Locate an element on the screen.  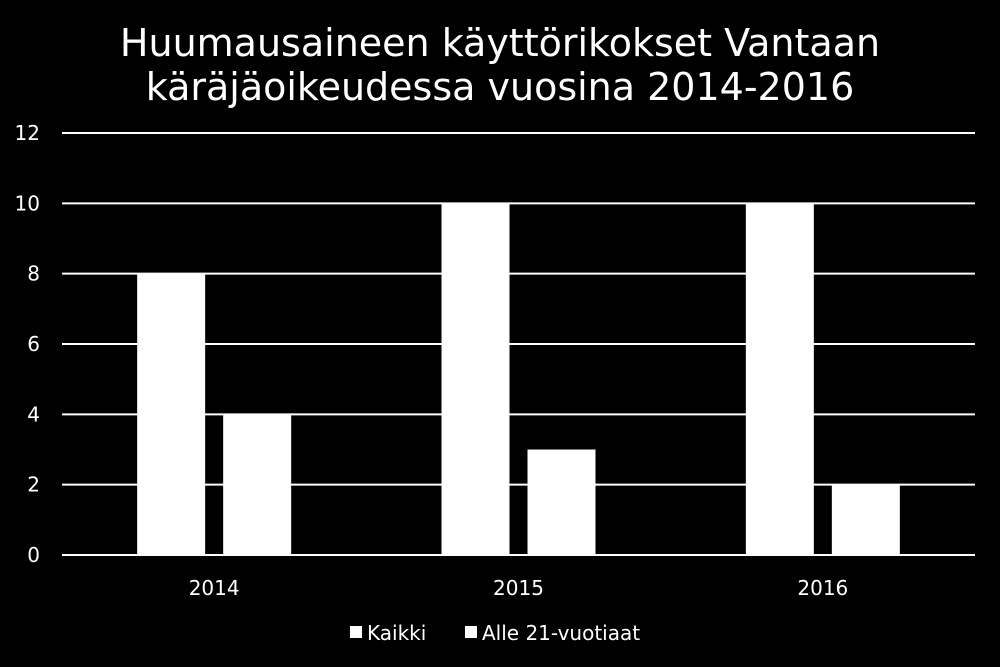
chart-title-line-1: Huumausaineen käyttörikokset Vantaan is located at coordinates (500, 43).